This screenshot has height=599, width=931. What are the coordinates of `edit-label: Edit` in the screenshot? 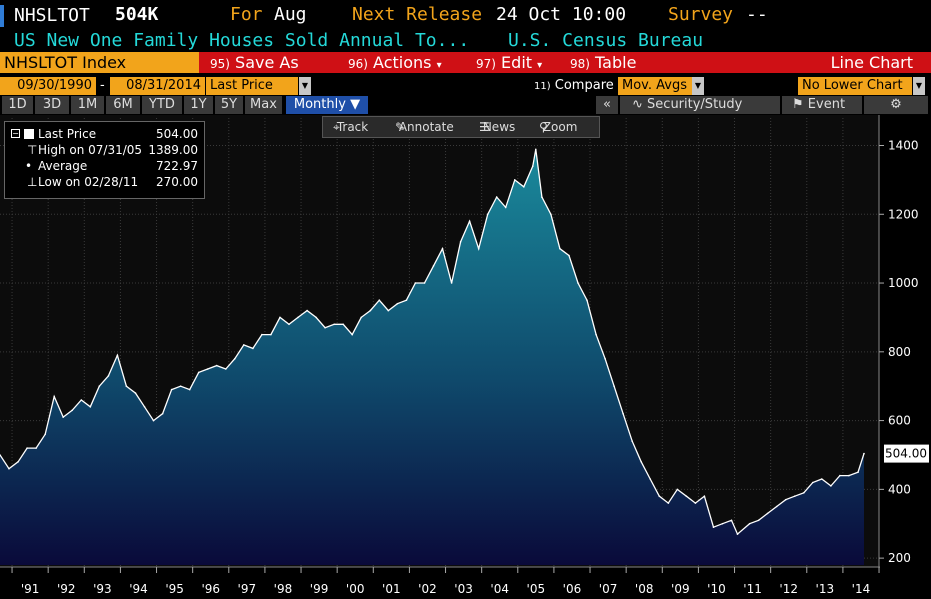 It's located at (517, 62).